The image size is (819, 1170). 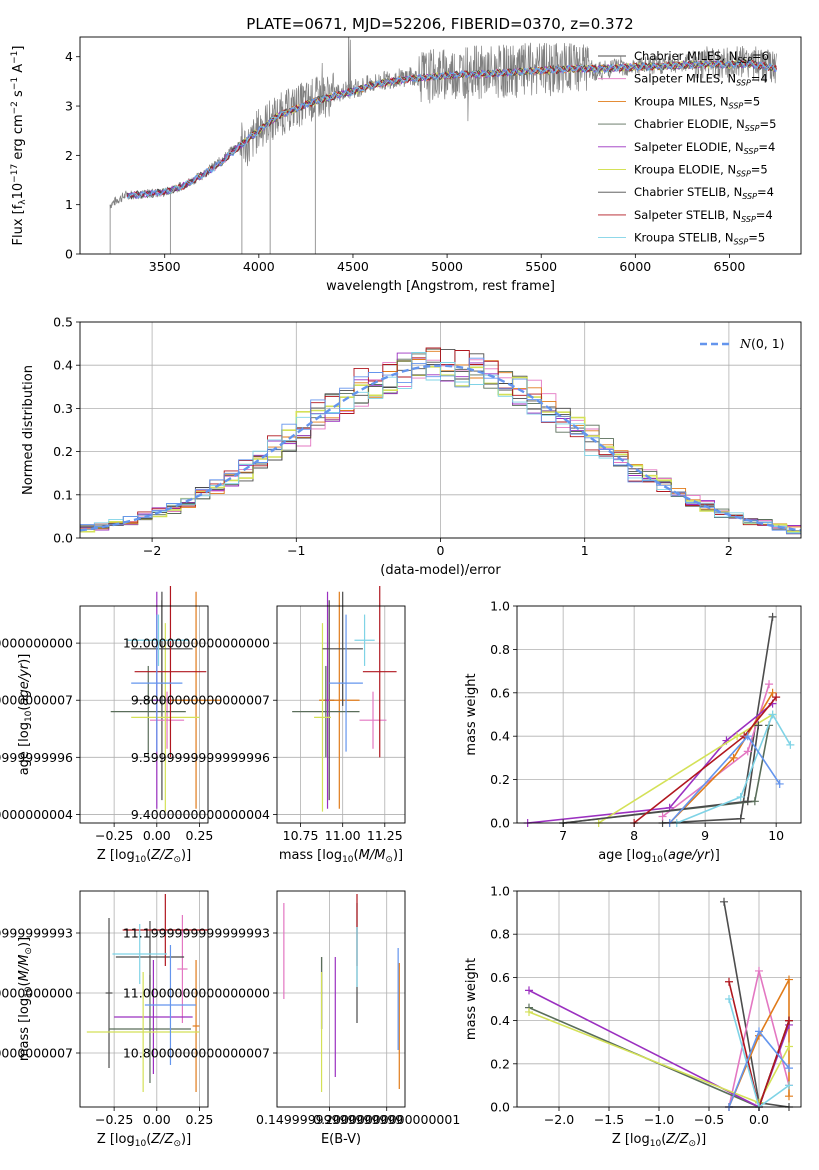 I want to click on x-tick-label: 0.25, so click(x=200, y=1119).